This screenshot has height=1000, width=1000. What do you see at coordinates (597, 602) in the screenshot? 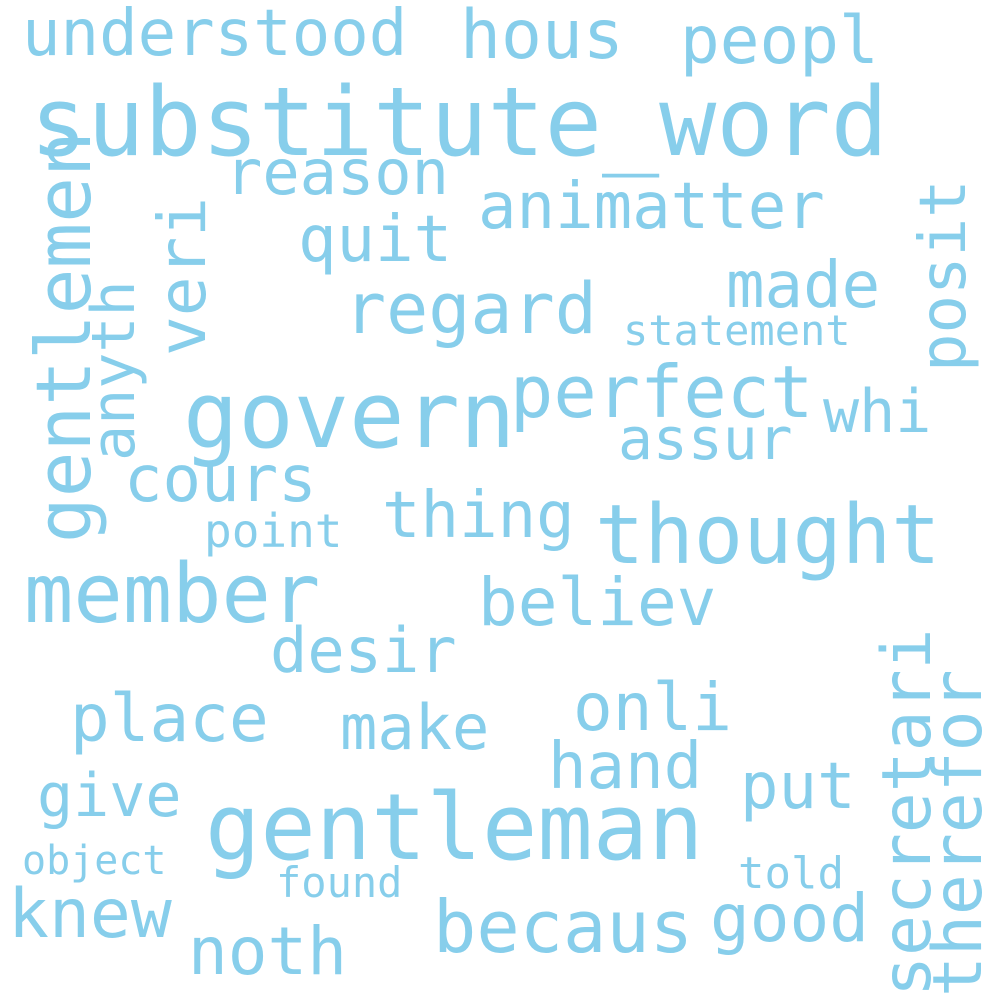
I see `word-believ: believ` at bounding box center [597, 602].